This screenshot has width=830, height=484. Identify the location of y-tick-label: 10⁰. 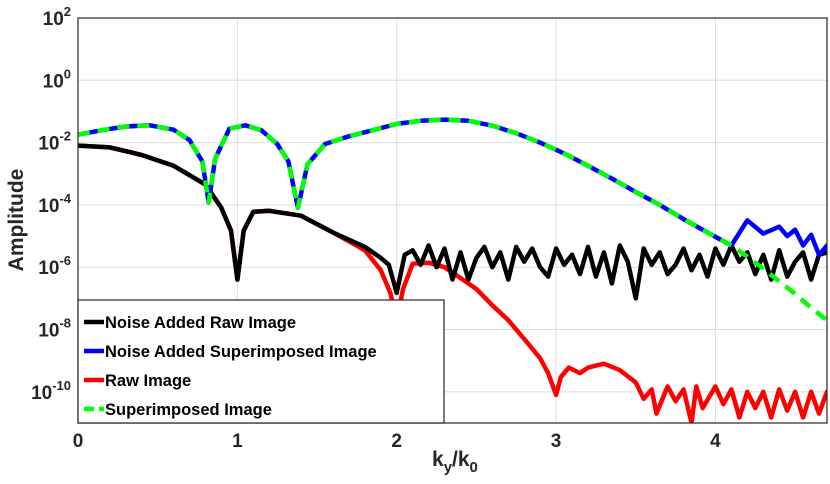
(57, 79).